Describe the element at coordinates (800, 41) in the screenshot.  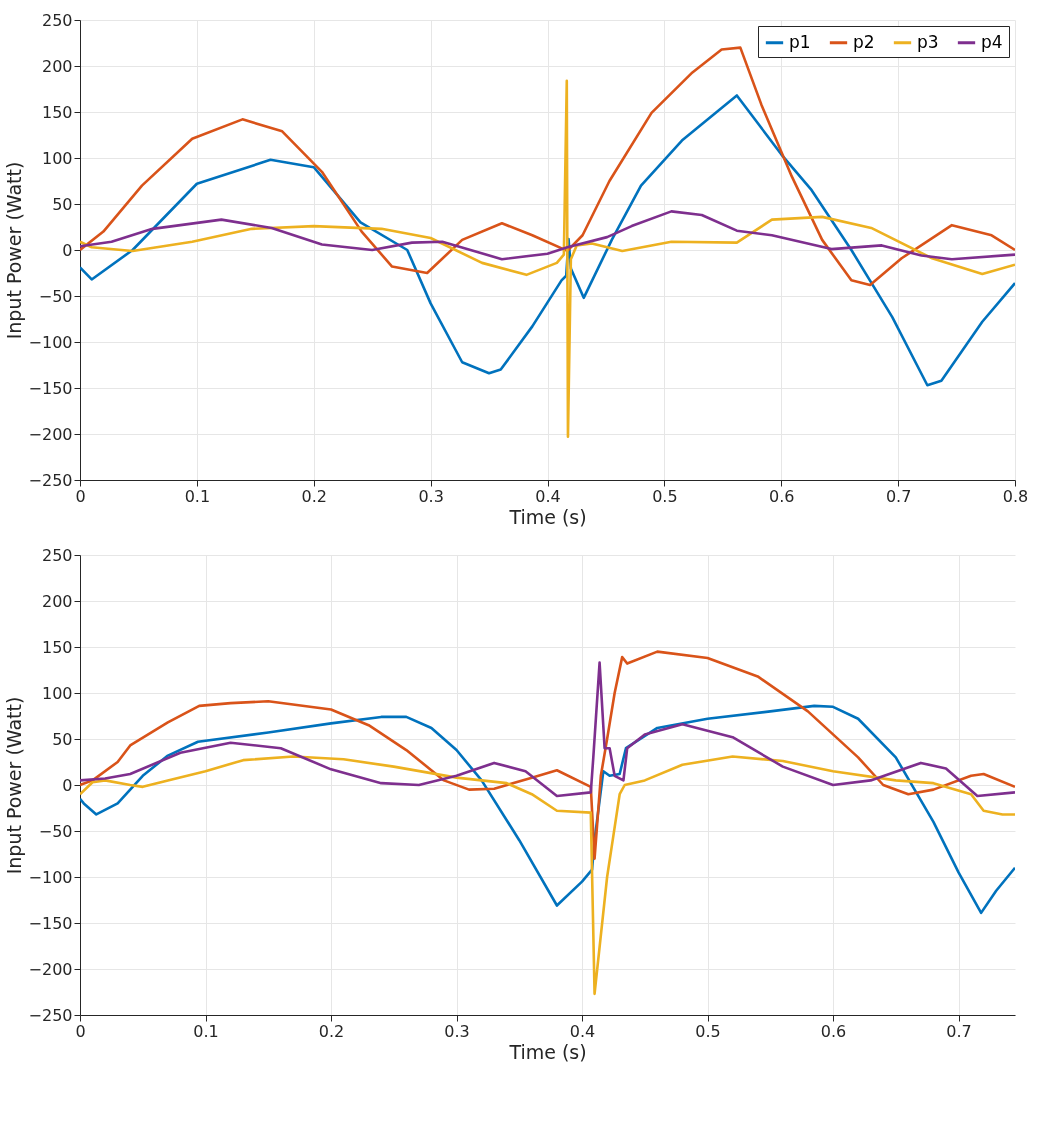
I see `legend-label: p1` at that location.